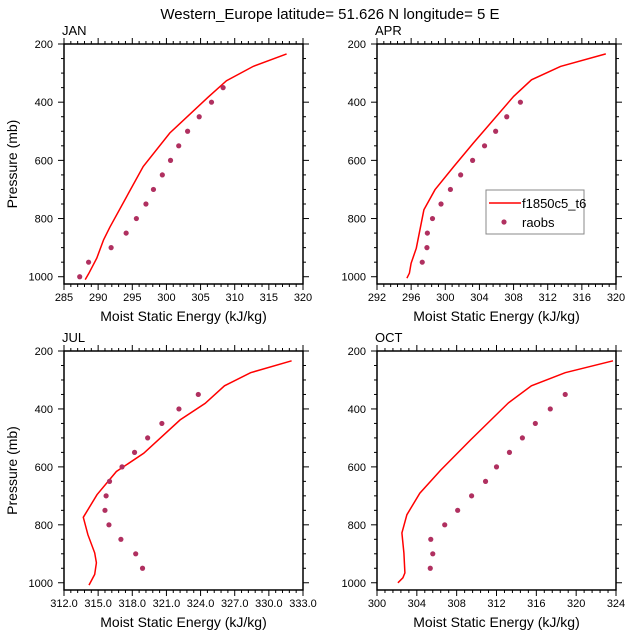  I want to click on x-tick-label: 318.0, so click(133, 604).